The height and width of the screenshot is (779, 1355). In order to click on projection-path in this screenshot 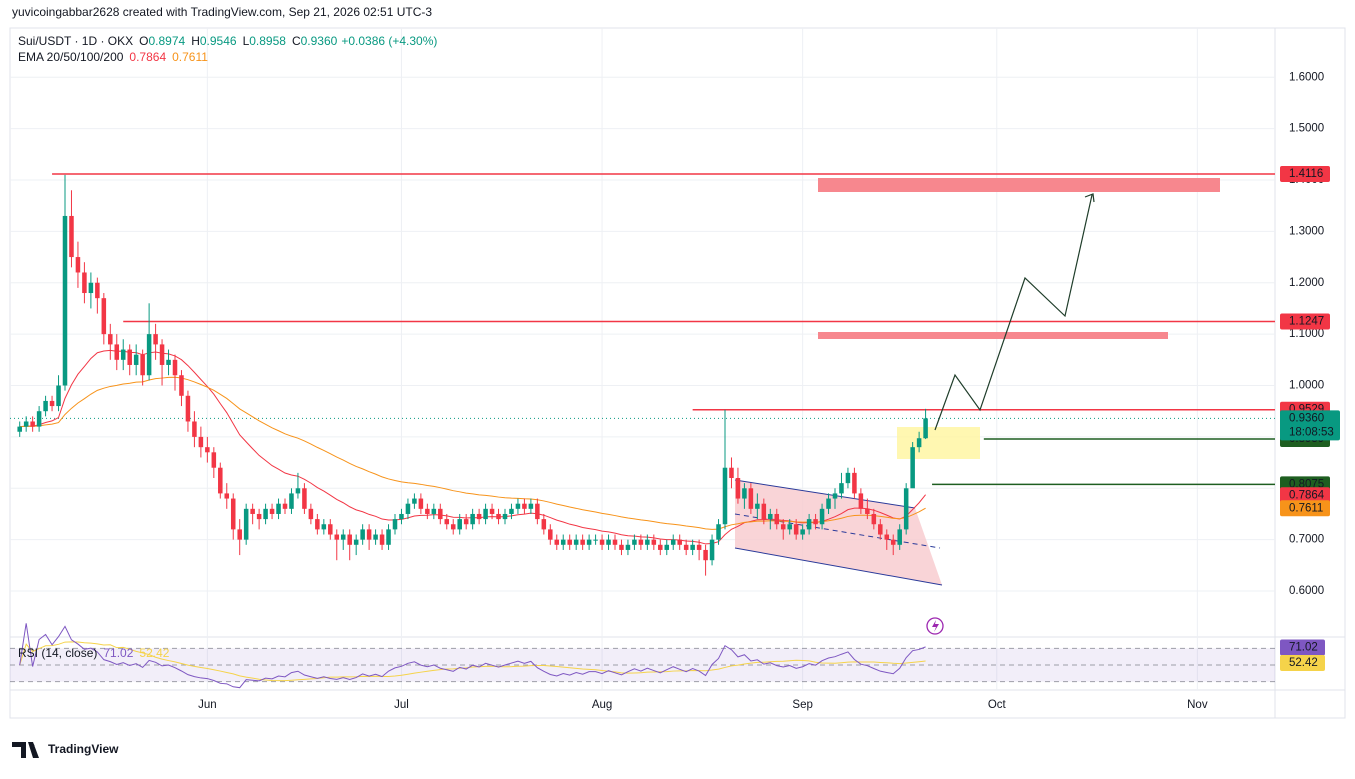, I will do `click(1013, 312)`.